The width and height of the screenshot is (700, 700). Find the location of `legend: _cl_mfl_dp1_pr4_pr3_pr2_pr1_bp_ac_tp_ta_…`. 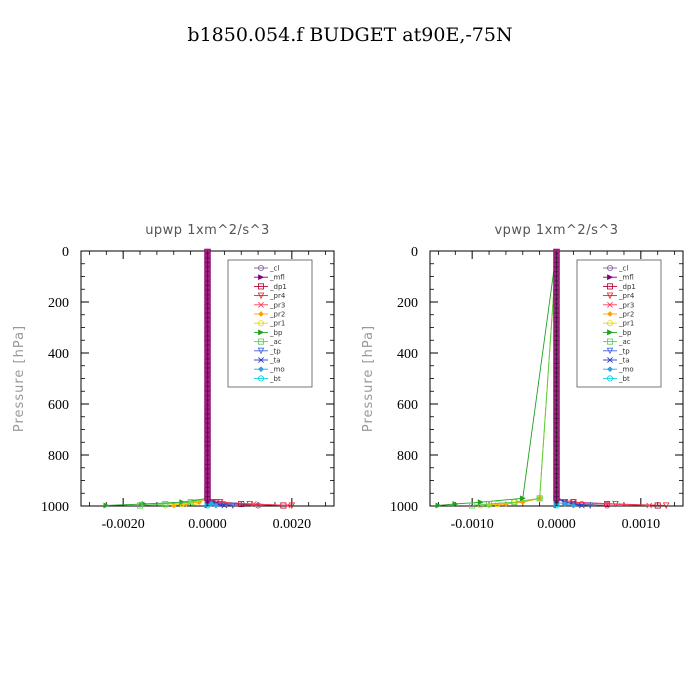

legend: _cl_mfl_dp1_pr4_pr3_pr2_pr1_bp_ac_tp_ta_… is located at coordinates (619, 323).